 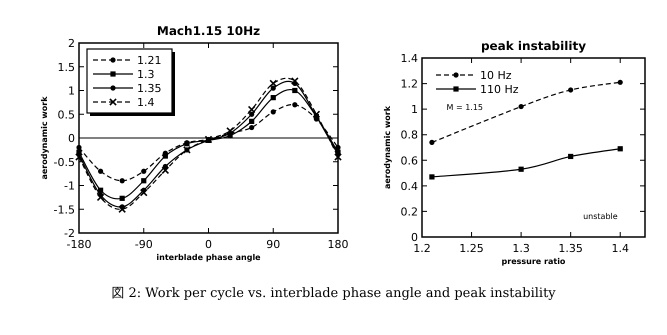 What do you see at coordinates (145, 74) in the screenshot?
I see `legend-label: 1.3` at bounding box center [145, 74].